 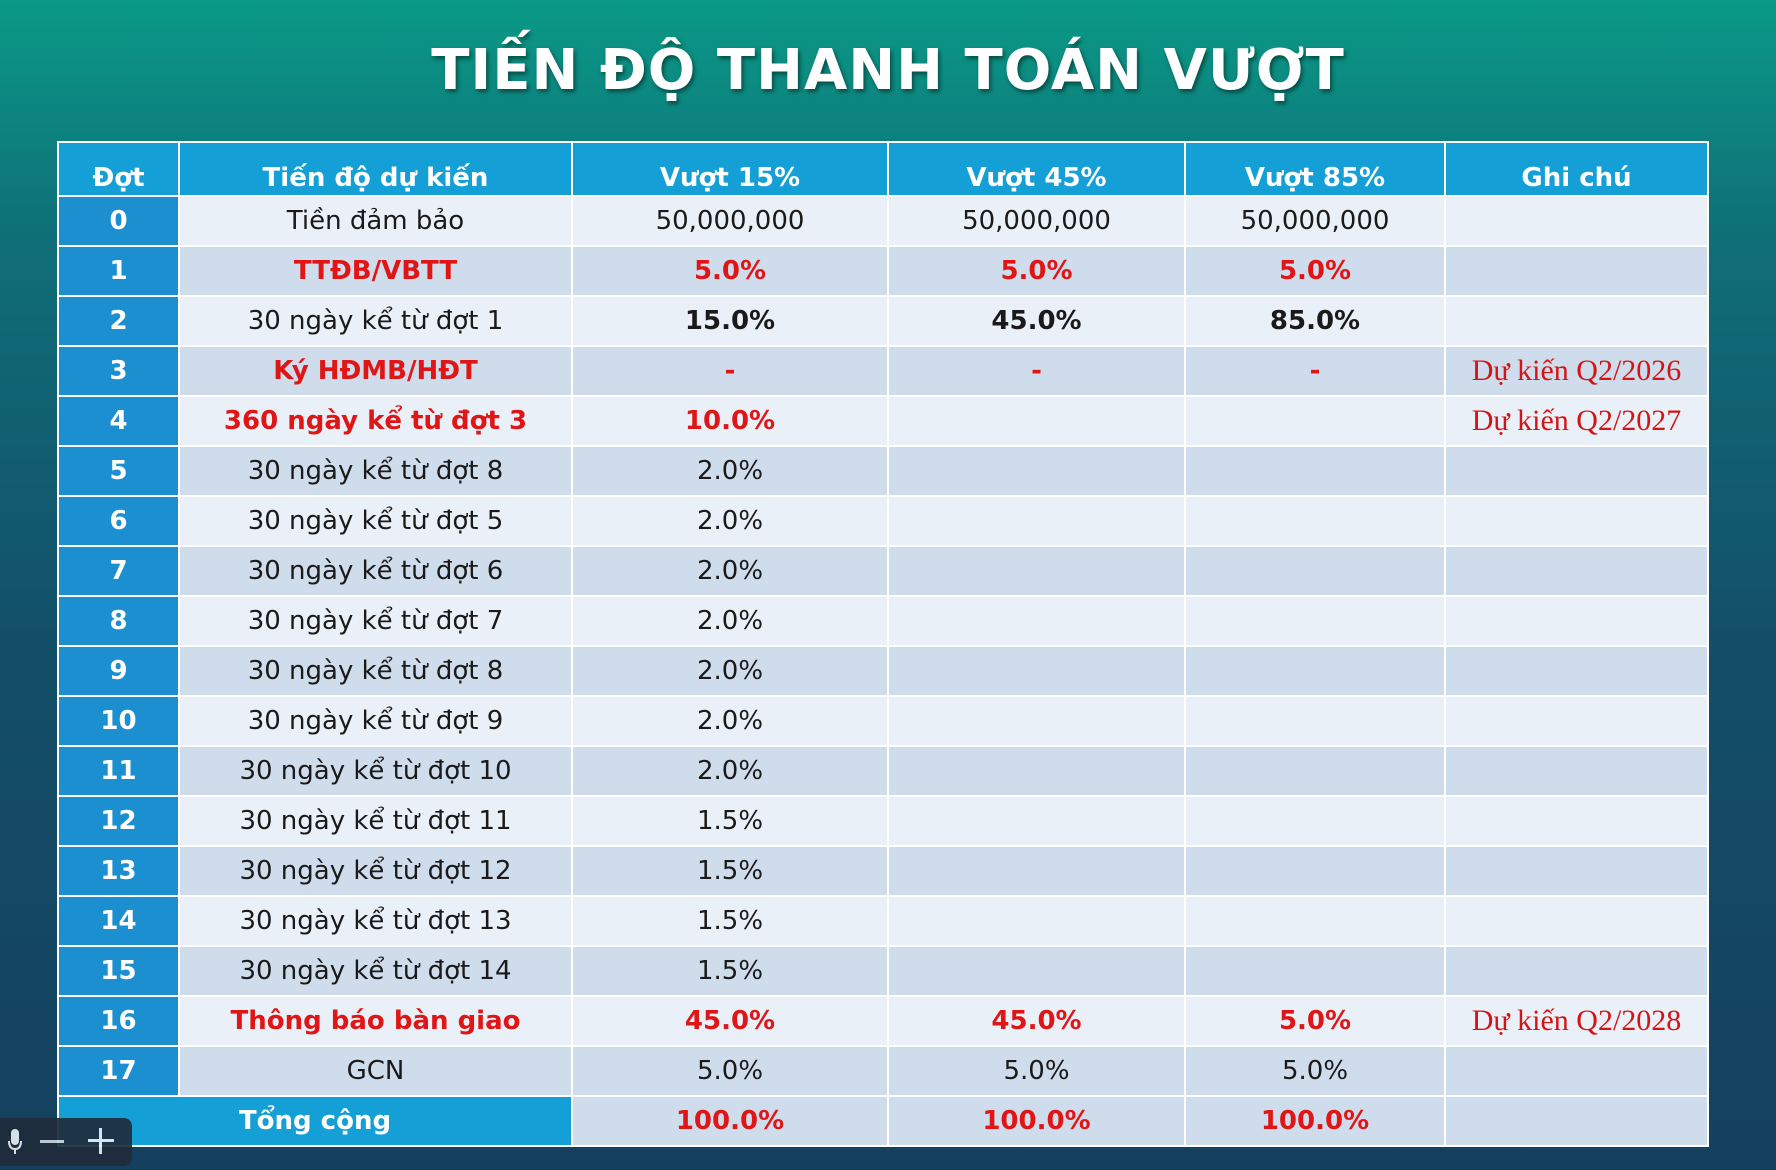 What do you see at coordinates (1576, 371) in the screenshot?
I see `row-note: Dự kiến Q2/2026` at bounding box center [1576, 371].